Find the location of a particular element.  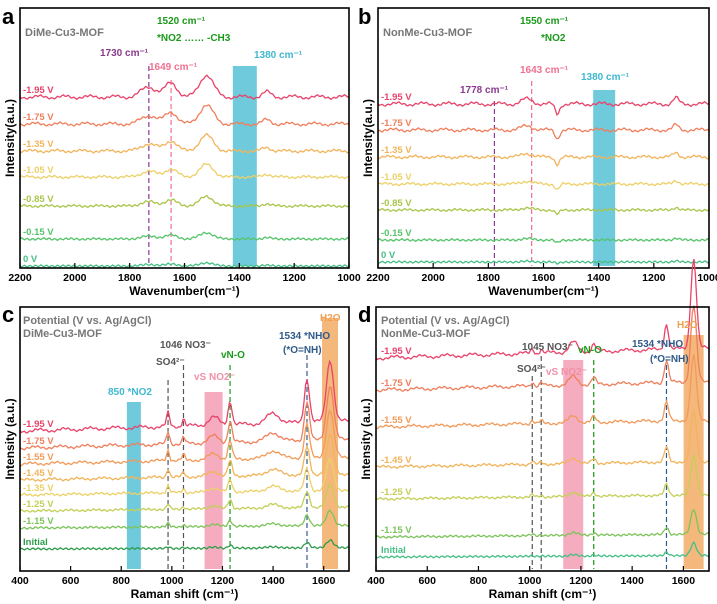

annotation-b-0: 1778 cm⁻¹ is located at coordinates (484, 90).